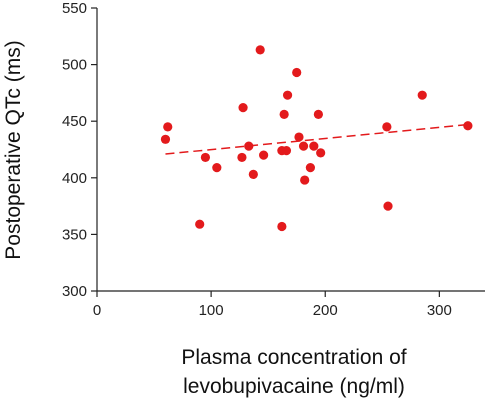 This screenshot has height=405, width=491. I want to click on y-axis-title: Postoperative QTc (ms), so click(13, 149).